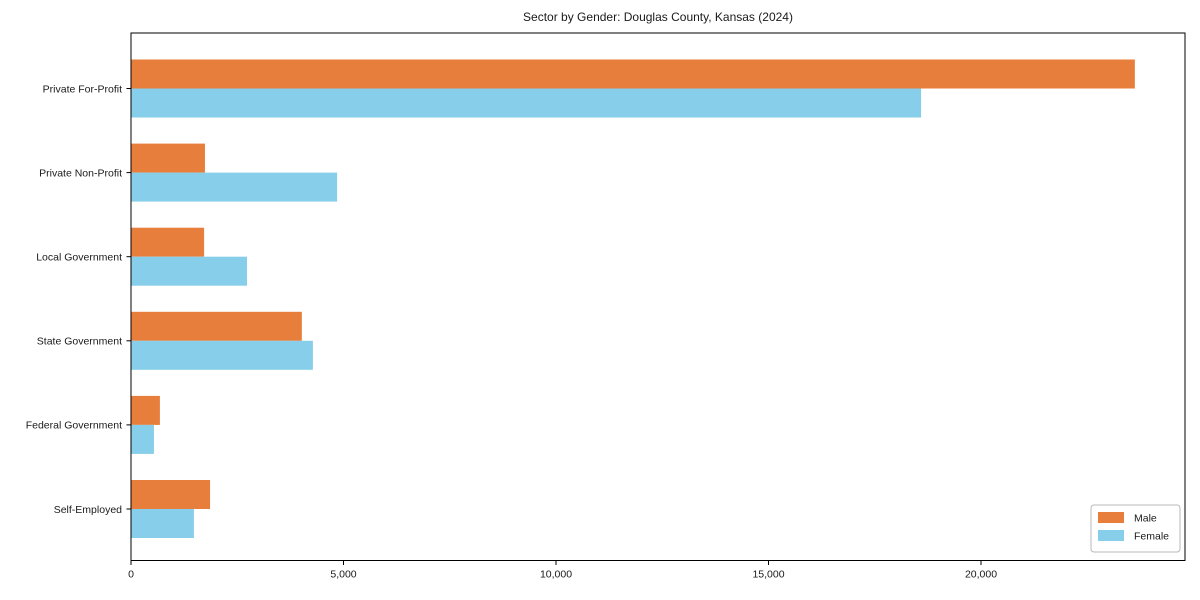 This screenshot has width=1200, height=600. What do you see at coordinates (1135, 528) in the screenshot?
I see `legend: Male Female` at bounding box center [1135, 528].